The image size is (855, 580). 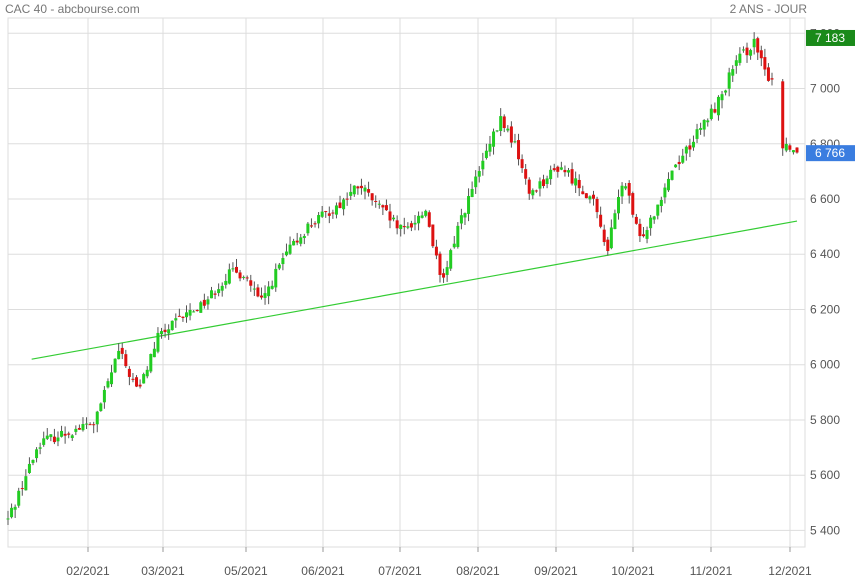 I want to click on x-tick-label: 11/2021, so click(x=711, y=571).